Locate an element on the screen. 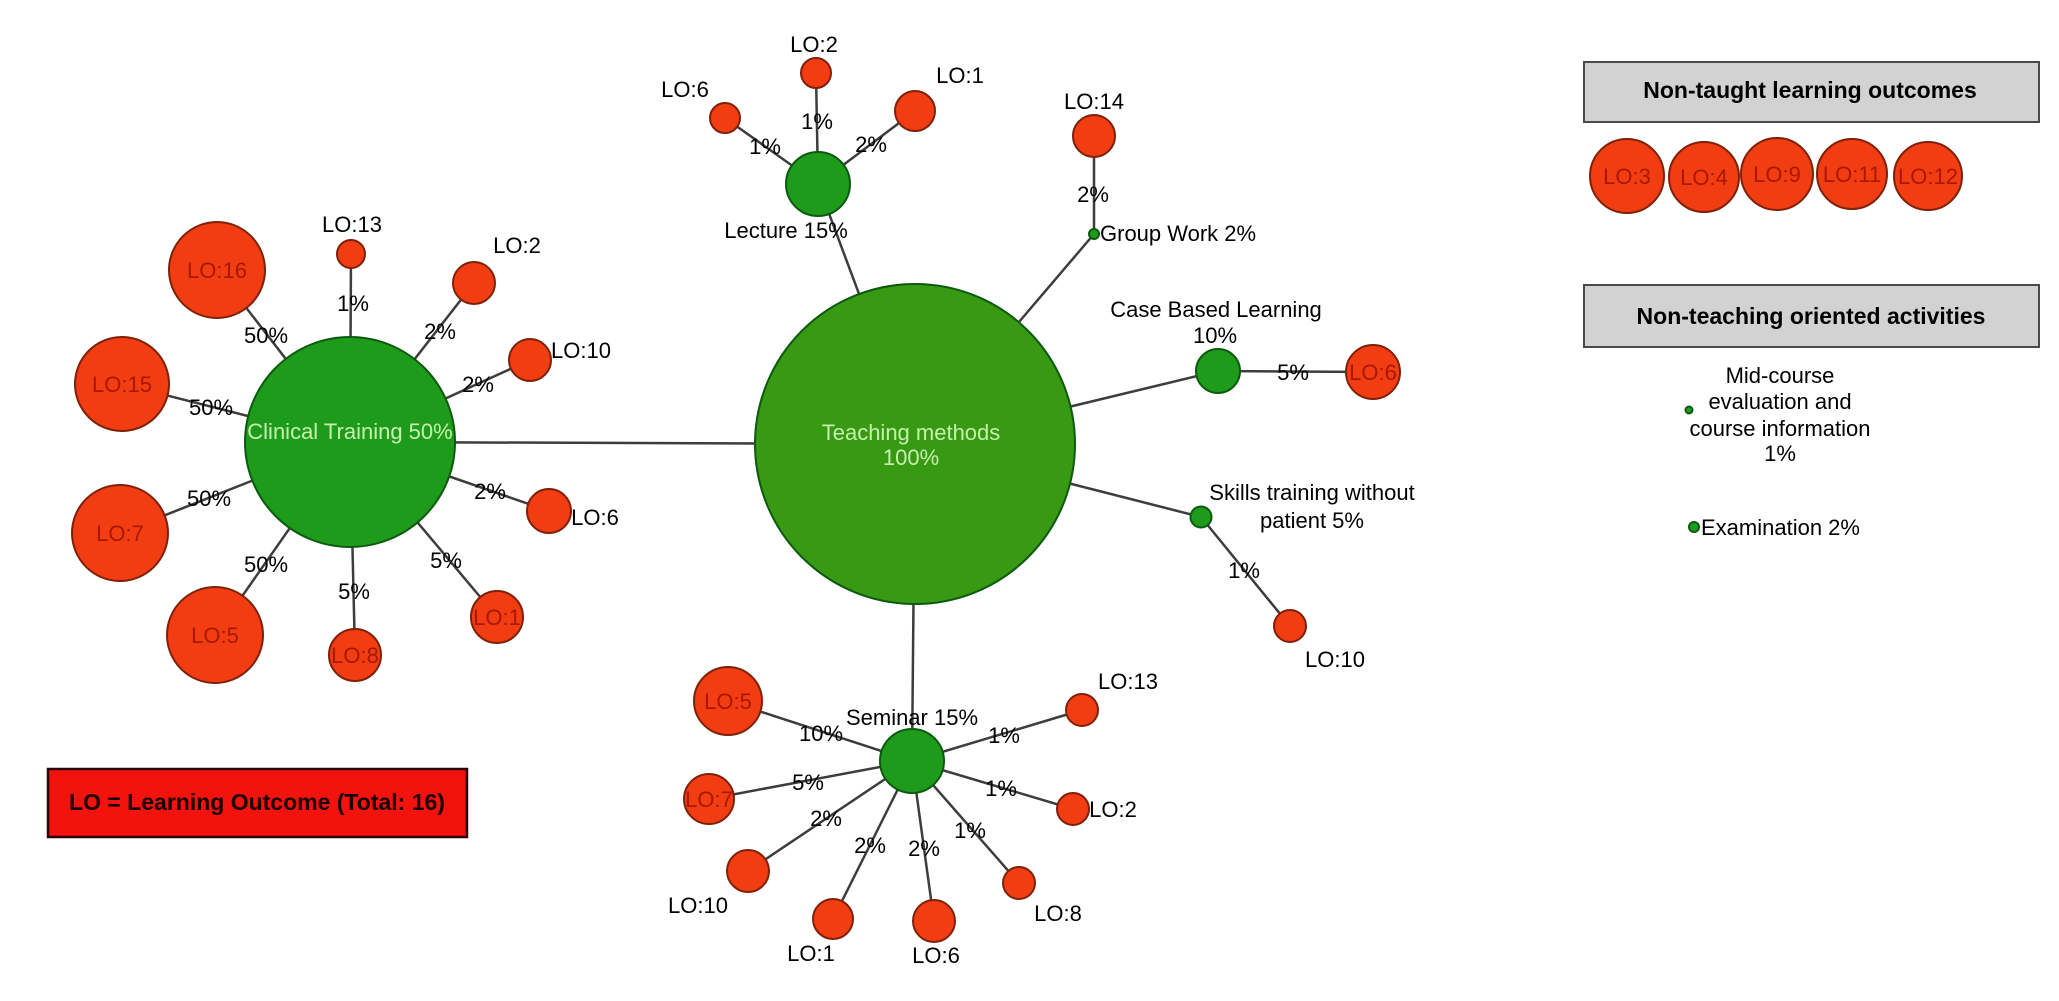 Image resolution: width=2059 pixels, height=1001 pixels. svg-text: Group Work 2% is located at coordinates (1178, 233).